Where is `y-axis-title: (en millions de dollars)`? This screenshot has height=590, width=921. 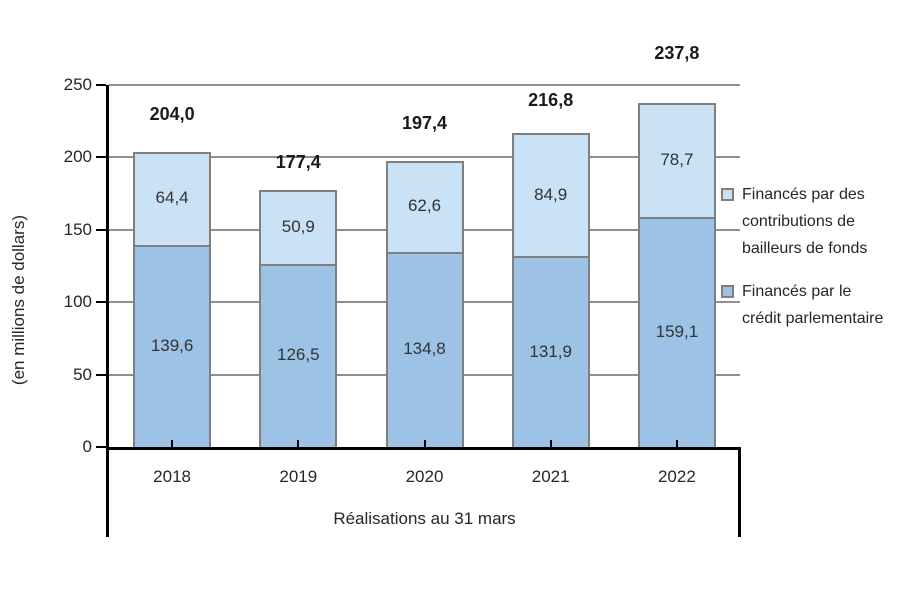 y-axis-title: (en millions de dollars) is located at coordinates (19, 300).